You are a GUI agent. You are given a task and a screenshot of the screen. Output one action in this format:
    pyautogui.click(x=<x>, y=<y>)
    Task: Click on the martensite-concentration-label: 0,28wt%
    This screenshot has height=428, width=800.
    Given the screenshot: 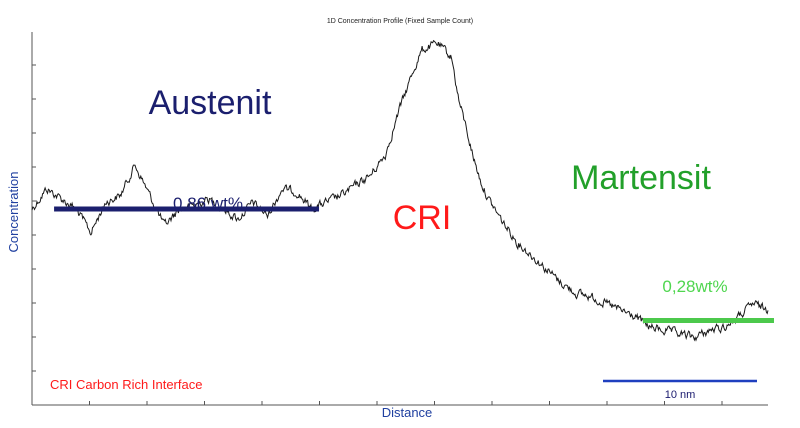 What is the action you would take?
    pyautogui.click(x=694, y=286)
    